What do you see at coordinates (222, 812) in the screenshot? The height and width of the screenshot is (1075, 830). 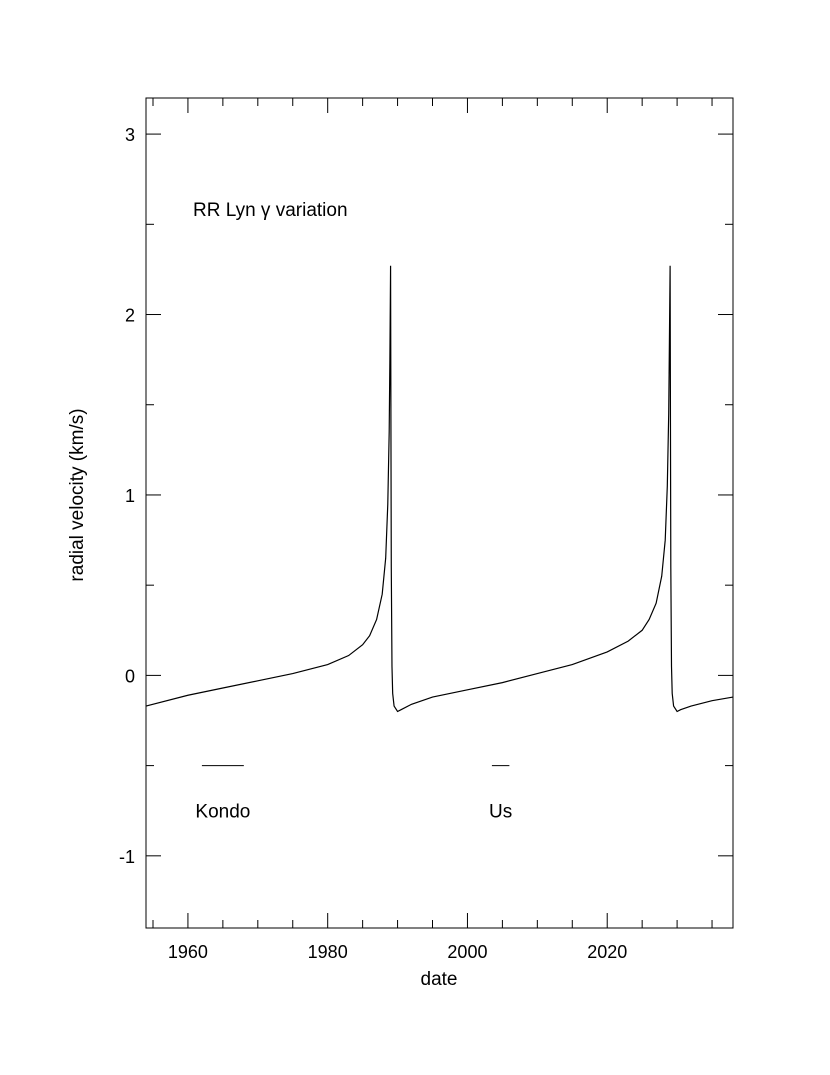 I see `marker-kondo-label: Kondo` at bounding box center [222, 812].